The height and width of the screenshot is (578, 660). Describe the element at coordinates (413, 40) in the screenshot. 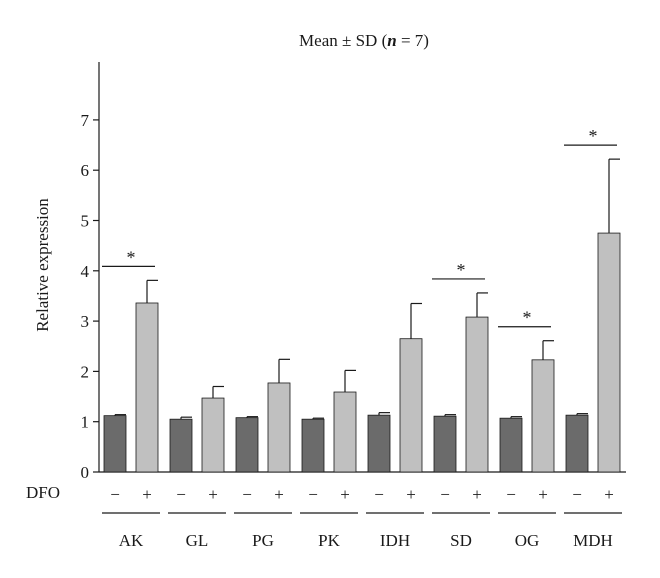

I see `title-suffix: = 7)` at that location.